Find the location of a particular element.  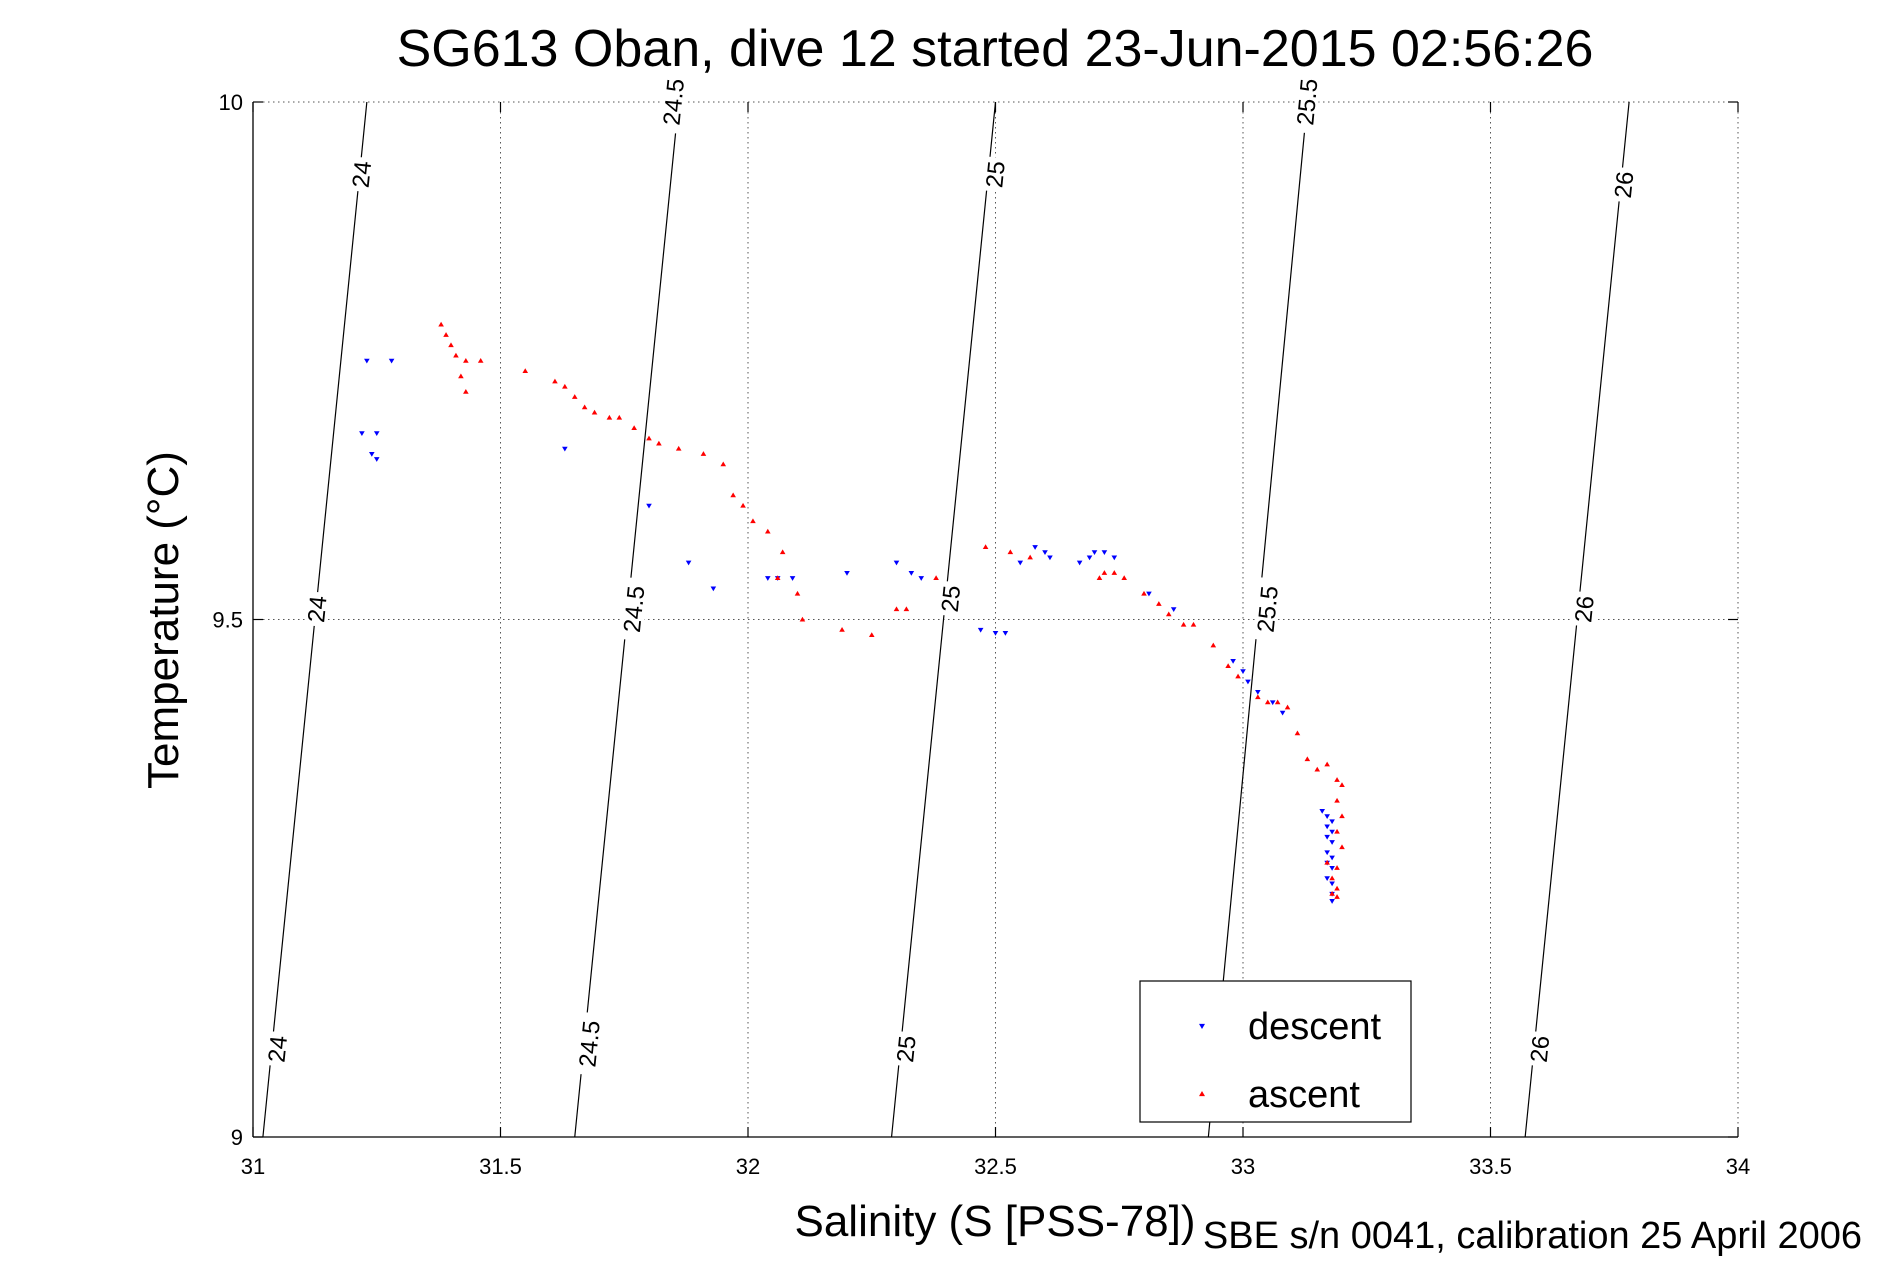

legend-label-descent: descent is located at coordinates (1315, 1027).